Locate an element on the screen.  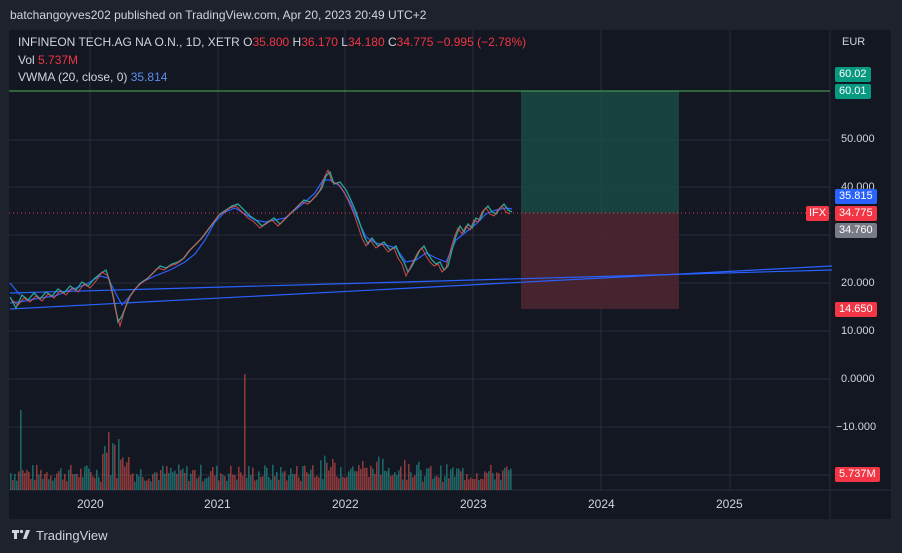
x-tick: 2025 is located at coordinates (729, 504).